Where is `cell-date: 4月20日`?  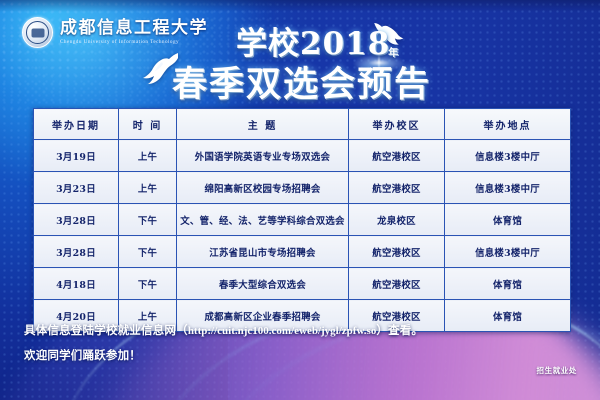
cell-date: 4月20日 is located at coordinates (76, 315).